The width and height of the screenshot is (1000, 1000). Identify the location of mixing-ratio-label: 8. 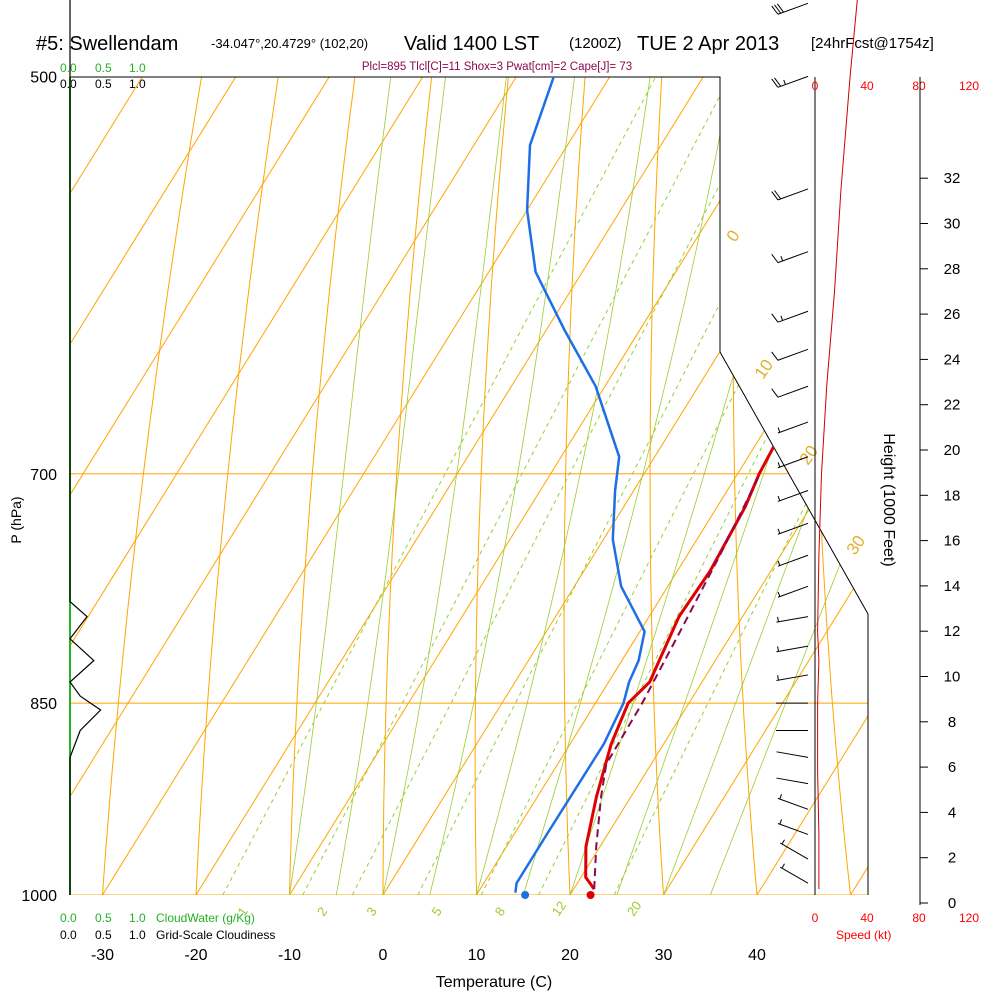
(500, 911).